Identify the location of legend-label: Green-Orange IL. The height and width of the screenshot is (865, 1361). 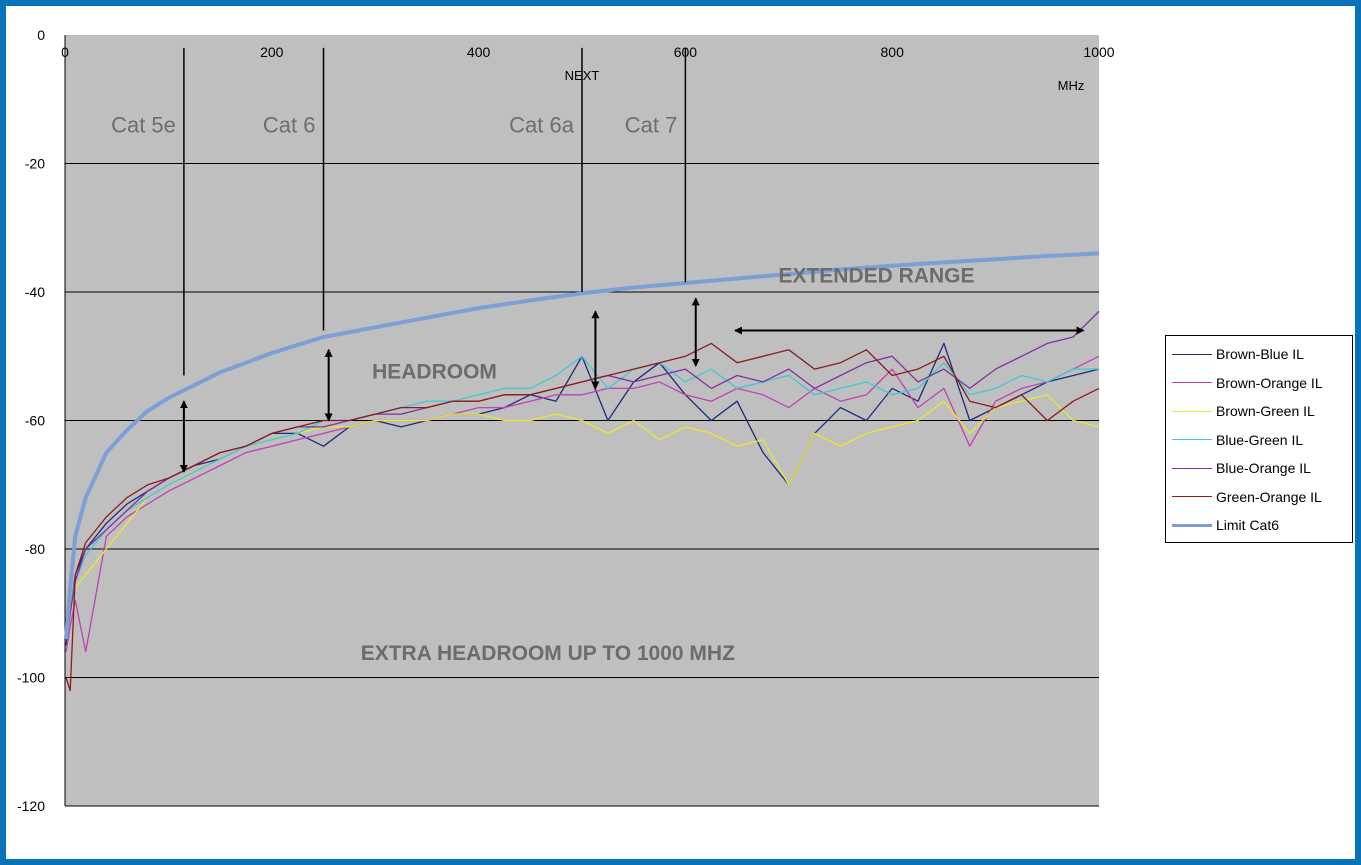
(1269, 496).